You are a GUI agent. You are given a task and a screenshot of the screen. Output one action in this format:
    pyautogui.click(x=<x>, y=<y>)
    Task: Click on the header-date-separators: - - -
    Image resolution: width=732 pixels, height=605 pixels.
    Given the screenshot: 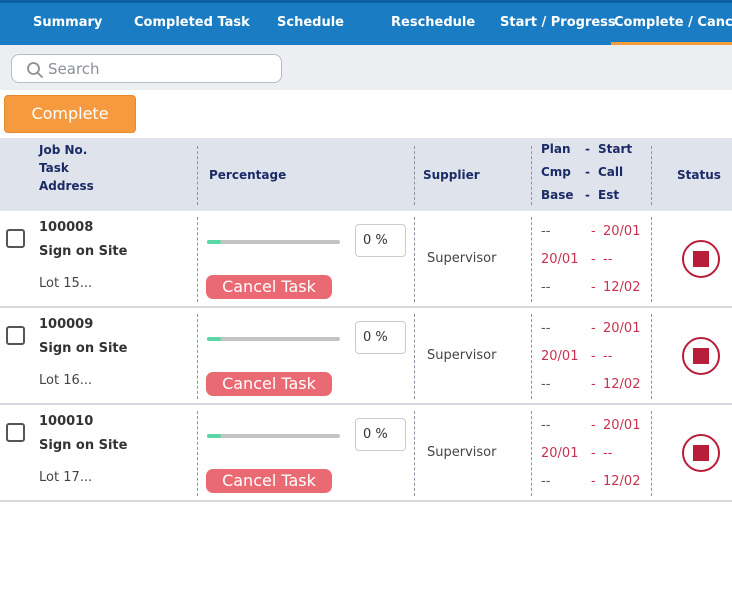 What is the action you would take?
    pyautogui.click(x=587, y=172)
    